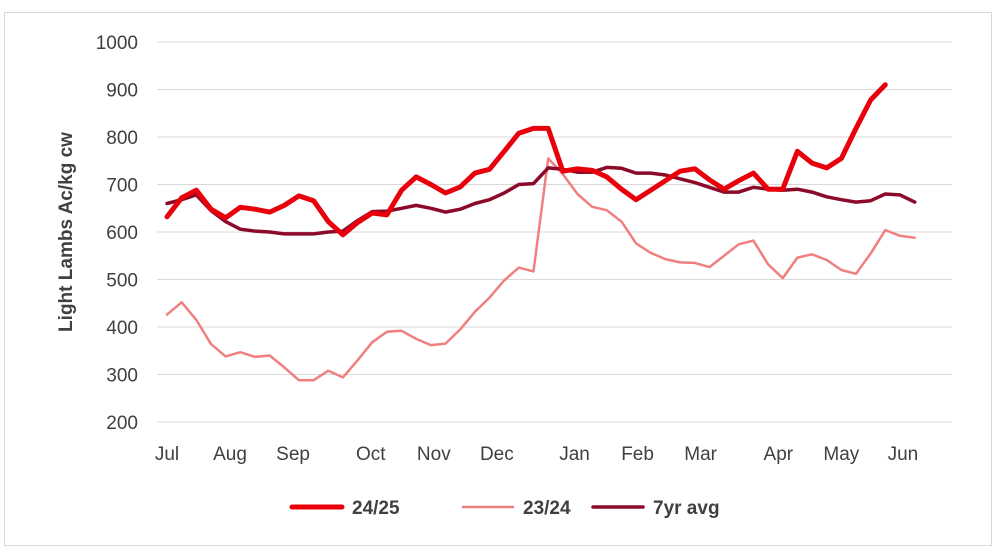 The width and height of the screenshot is (1005, 553). I want to click on legend-label: 7yr avg, so click(686, 508).